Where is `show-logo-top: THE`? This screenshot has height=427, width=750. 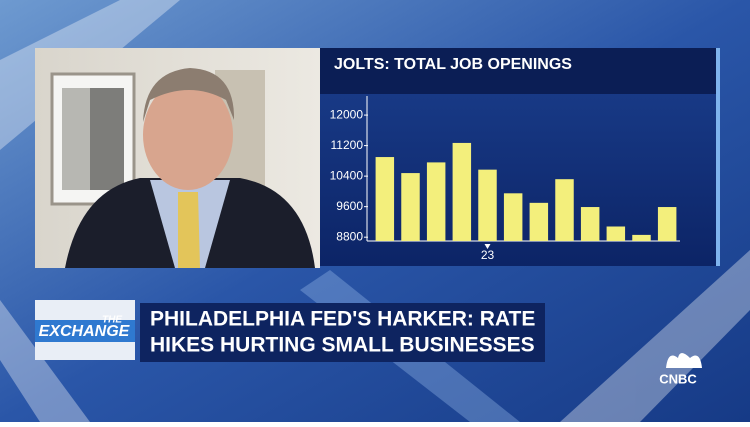 show-logo-top: THE is located at coordinates (112, 320).